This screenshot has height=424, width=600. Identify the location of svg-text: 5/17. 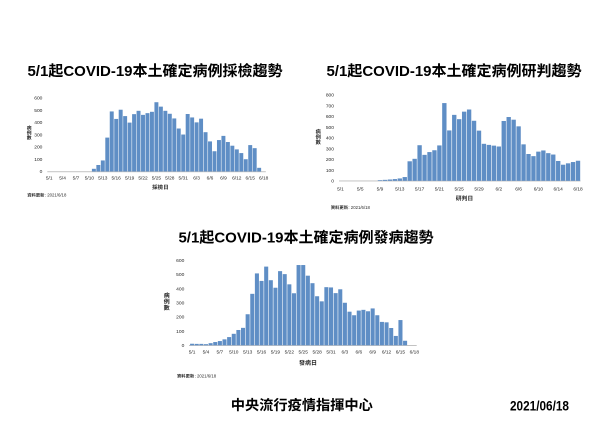
(420, 189).